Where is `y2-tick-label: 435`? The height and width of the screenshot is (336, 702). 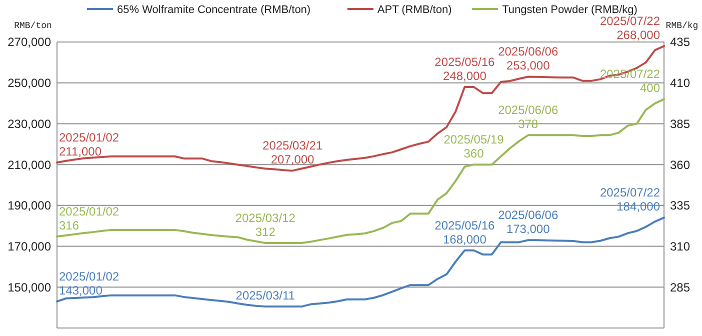 y2-tick-label: 435 is located at coordinates (680, 42).